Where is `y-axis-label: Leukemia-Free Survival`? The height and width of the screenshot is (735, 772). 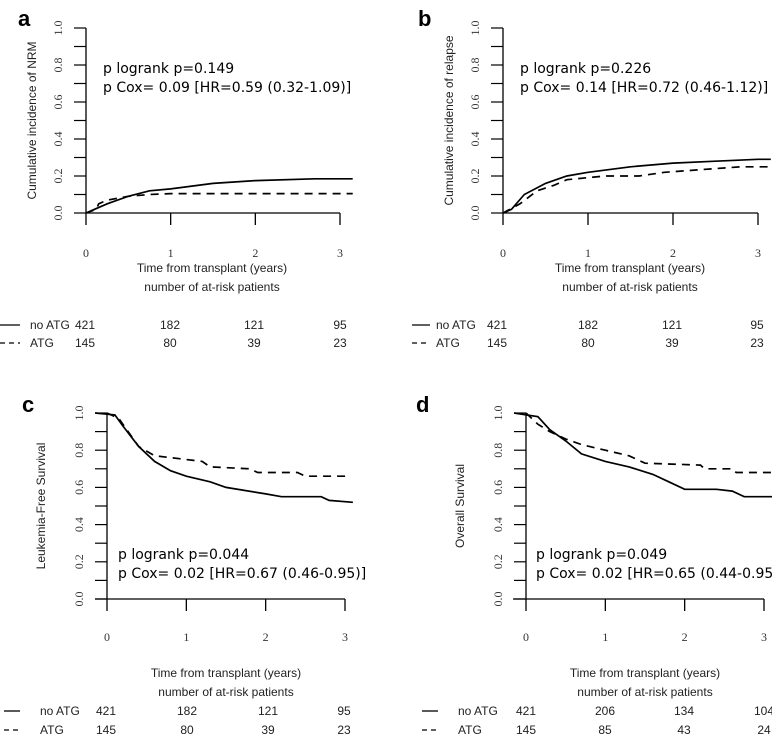
y-axis-label: Leukemia-Free Survival is located at coordinates (41, 506).